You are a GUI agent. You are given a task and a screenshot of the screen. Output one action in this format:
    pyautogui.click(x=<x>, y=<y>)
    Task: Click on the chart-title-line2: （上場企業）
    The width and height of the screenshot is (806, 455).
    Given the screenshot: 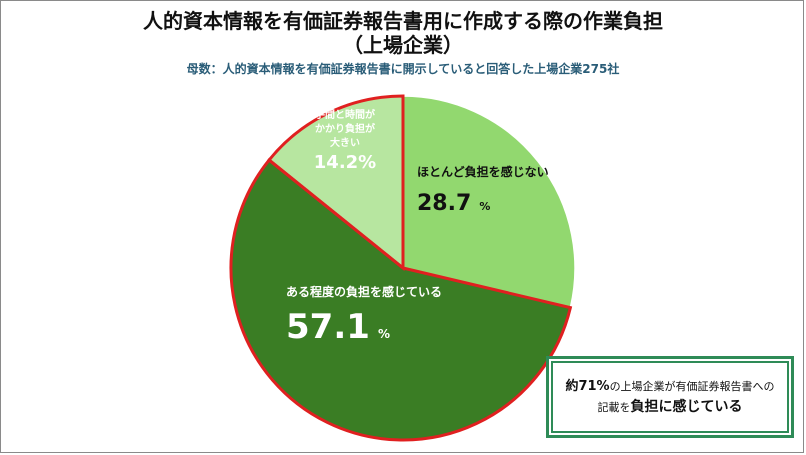 What is the action you would take?
    pyautogui.click(x=403, y=45)
    